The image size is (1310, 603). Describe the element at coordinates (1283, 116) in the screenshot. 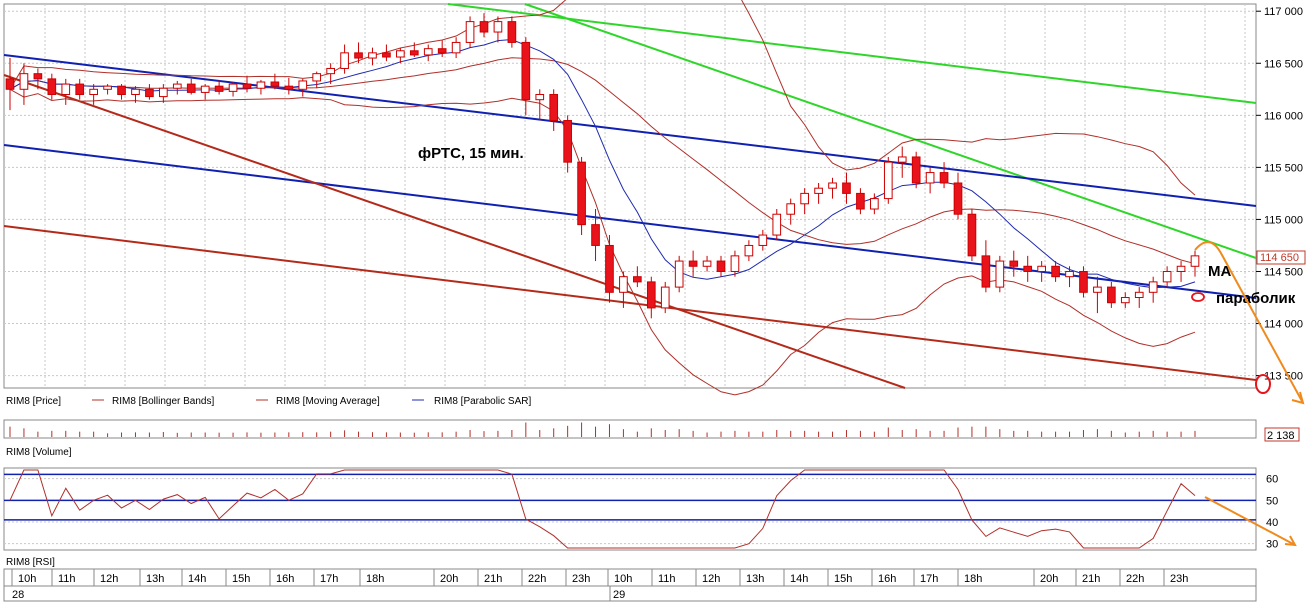

I see `price-tick-label: 116 000` at that location.